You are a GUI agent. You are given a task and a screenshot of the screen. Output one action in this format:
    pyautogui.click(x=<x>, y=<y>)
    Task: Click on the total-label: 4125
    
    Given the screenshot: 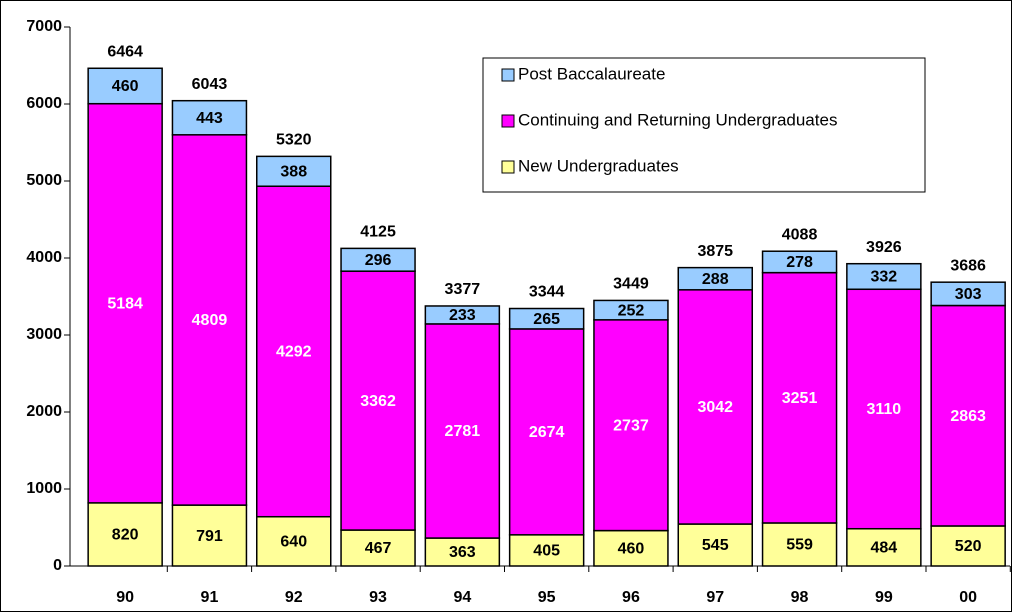 What is the action you would take?
    pyautogui.click(x=378, y=232)
    